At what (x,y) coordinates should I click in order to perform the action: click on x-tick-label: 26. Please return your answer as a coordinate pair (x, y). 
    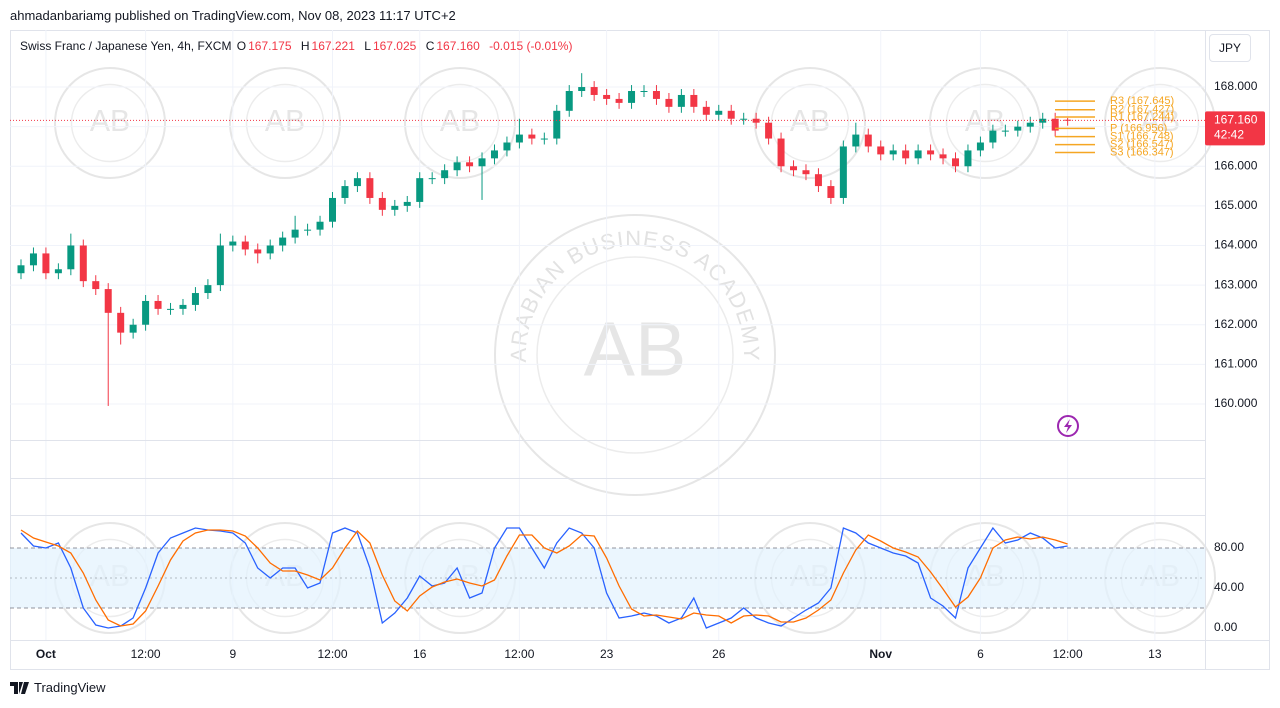
    Looking at the image, I should click on (719, 654).